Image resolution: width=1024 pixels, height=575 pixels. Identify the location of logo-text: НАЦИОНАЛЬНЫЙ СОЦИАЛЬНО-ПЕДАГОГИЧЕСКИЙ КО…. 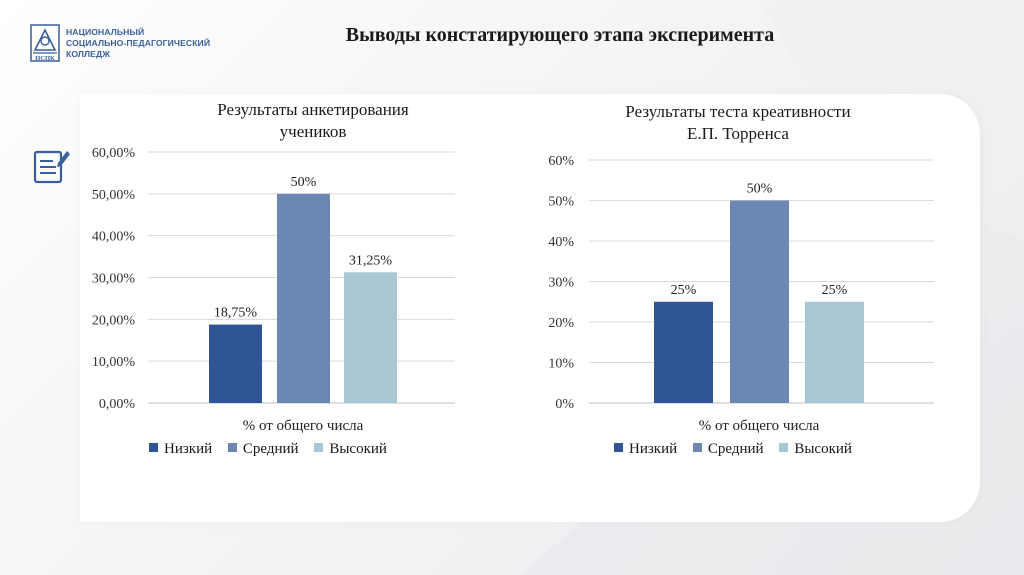
(156, 43).